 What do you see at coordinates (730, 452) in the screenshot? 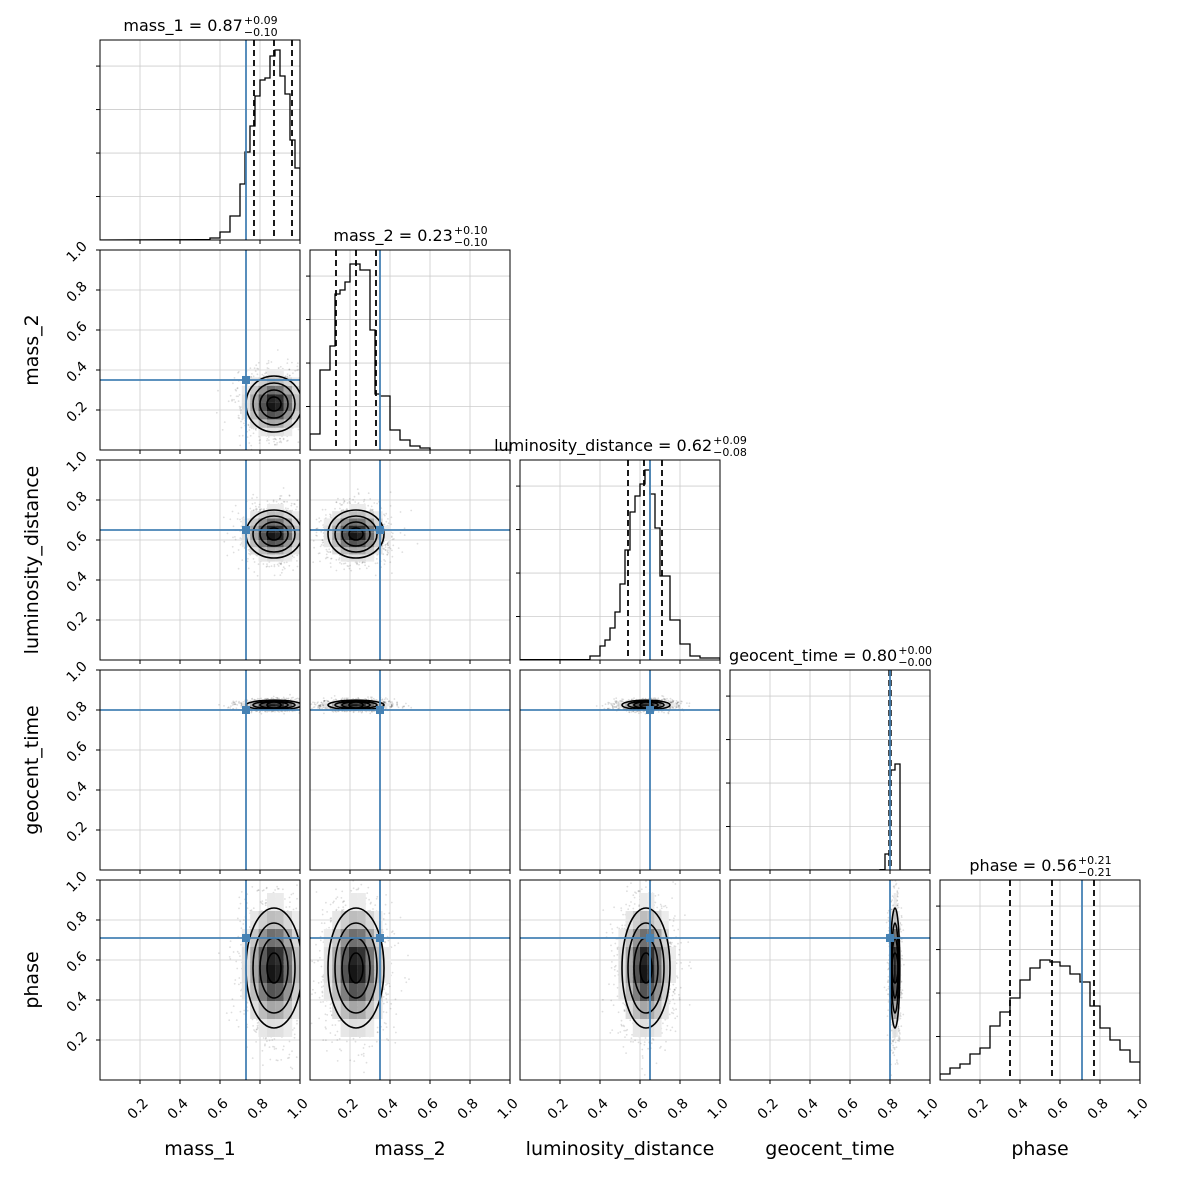
I see `title-lower-error: −0.08` at bounding box center [730, 452].